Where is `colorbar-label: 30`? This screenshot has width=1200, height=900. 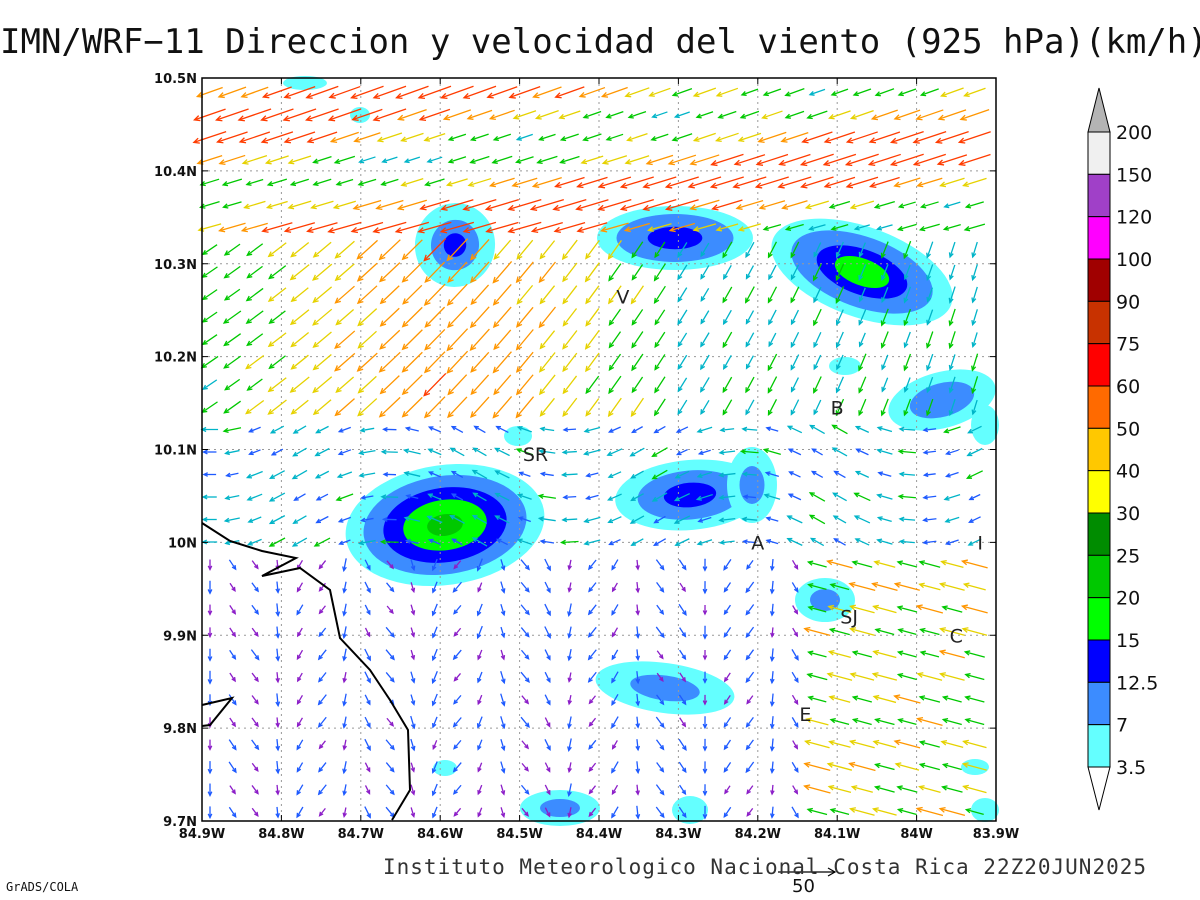 colorbar-label: 30 is located at coordinates (1128, 514).